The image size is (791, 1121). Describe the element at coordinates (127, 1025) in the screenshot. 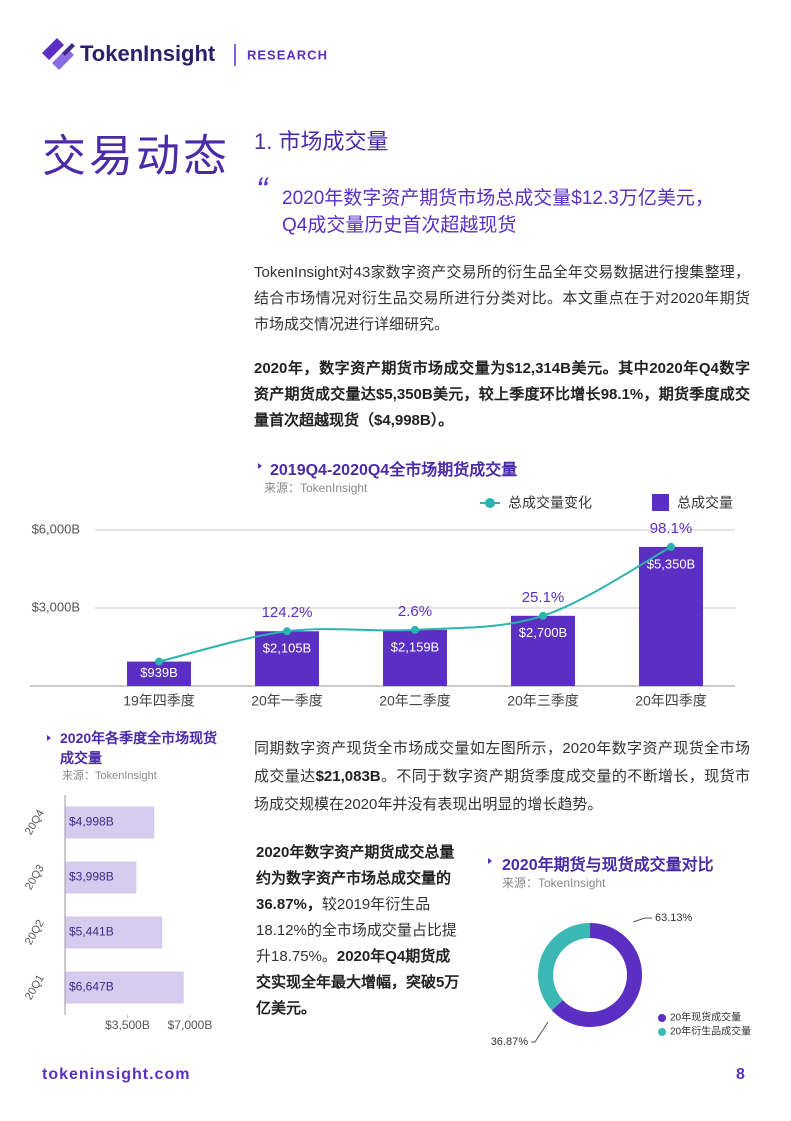

I see `x-tick-label: $3,500B` at that location.